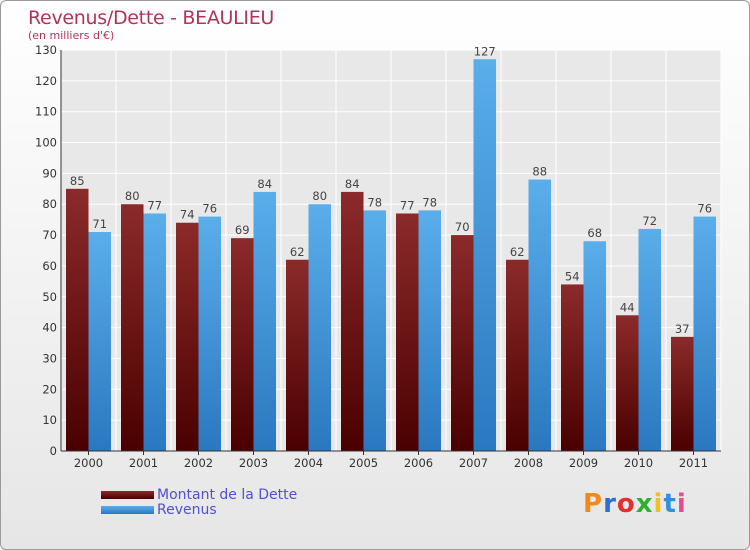 Image resolution: width=750 pixels, height=550 pixels. What do you see at coordinates (682, 329) in the screenshot?
I see `data-label: 37` at bounding box center [682, 329].